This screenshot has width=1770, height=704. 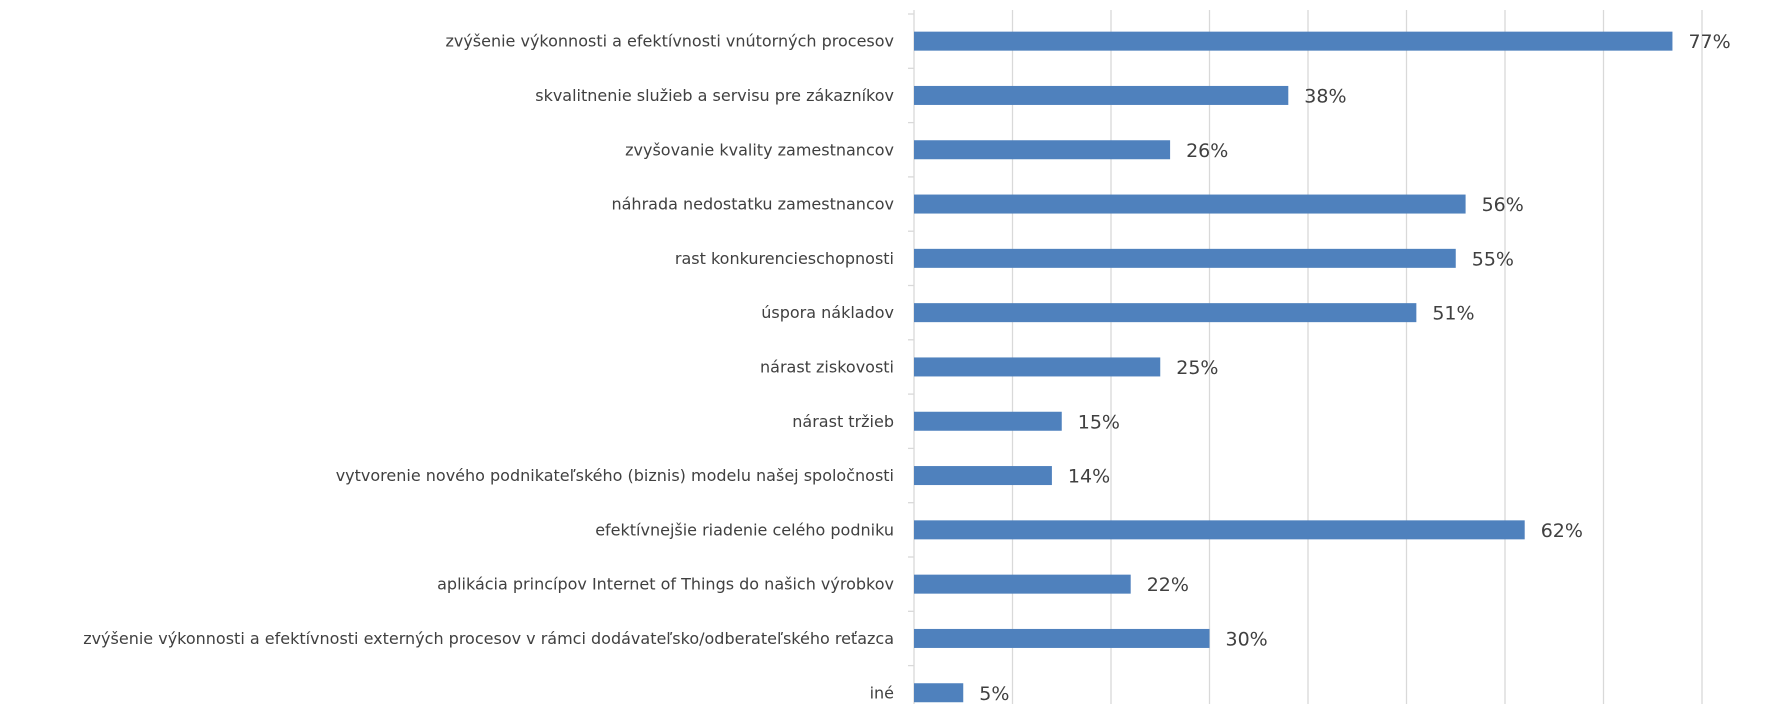 What do you see at coordinates (1168, 585) in the screenshot?
I see `data-label: 22%` at bounding box center [1168, 585].